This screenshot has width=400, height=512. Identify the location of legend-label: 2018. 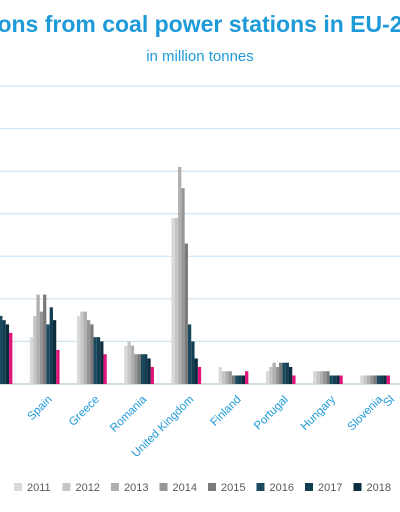
(379, 488).